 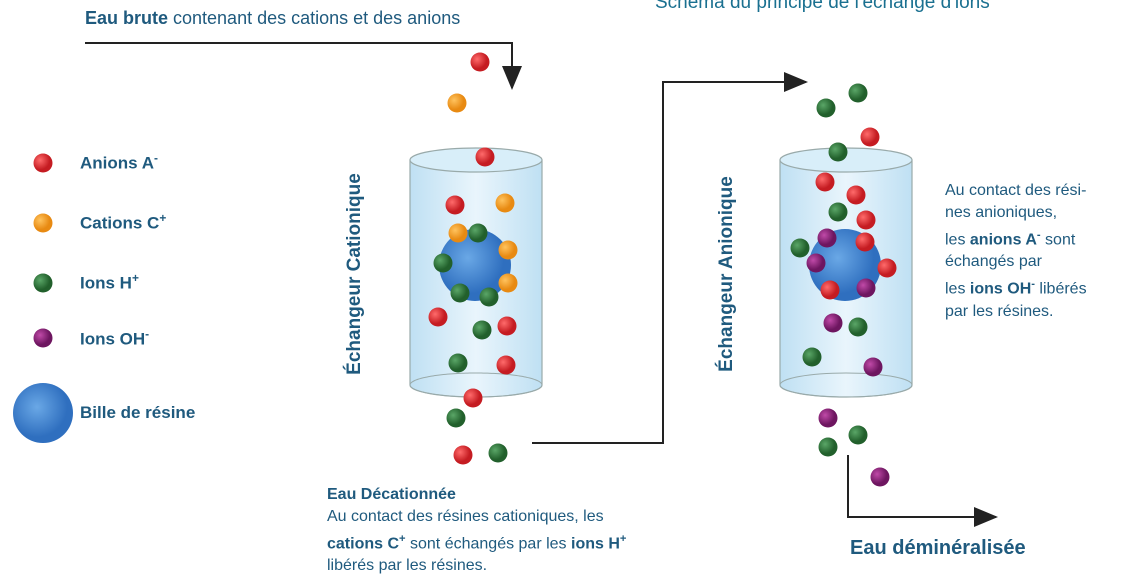 What do you see at coordinates (993, 262) in the screenshot?
I see `text: échangés par` at bounding box center [993, 262].